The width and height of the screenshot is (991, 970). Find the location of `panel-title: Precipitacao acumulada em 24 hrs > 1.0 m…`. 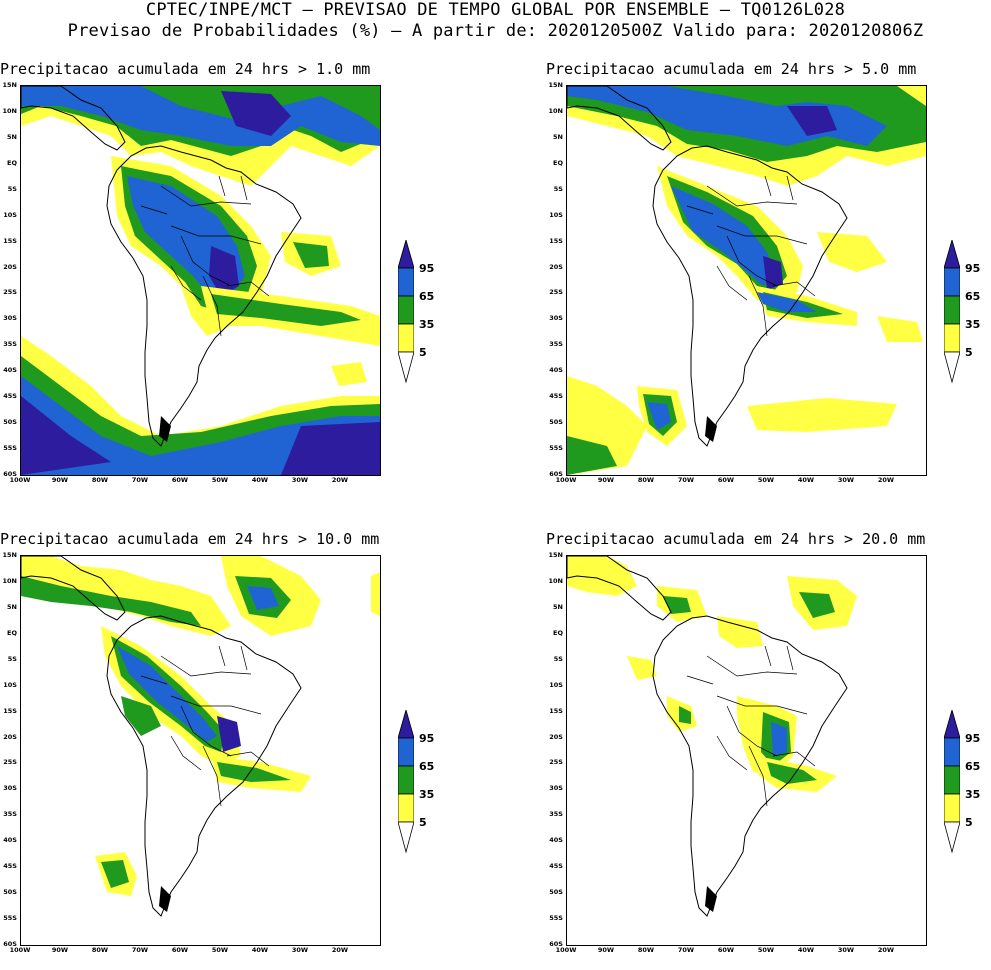

panel-title: Precipitacao acumulada em 24 hrs > 1.0 m… is located at coordinates (185, 69).